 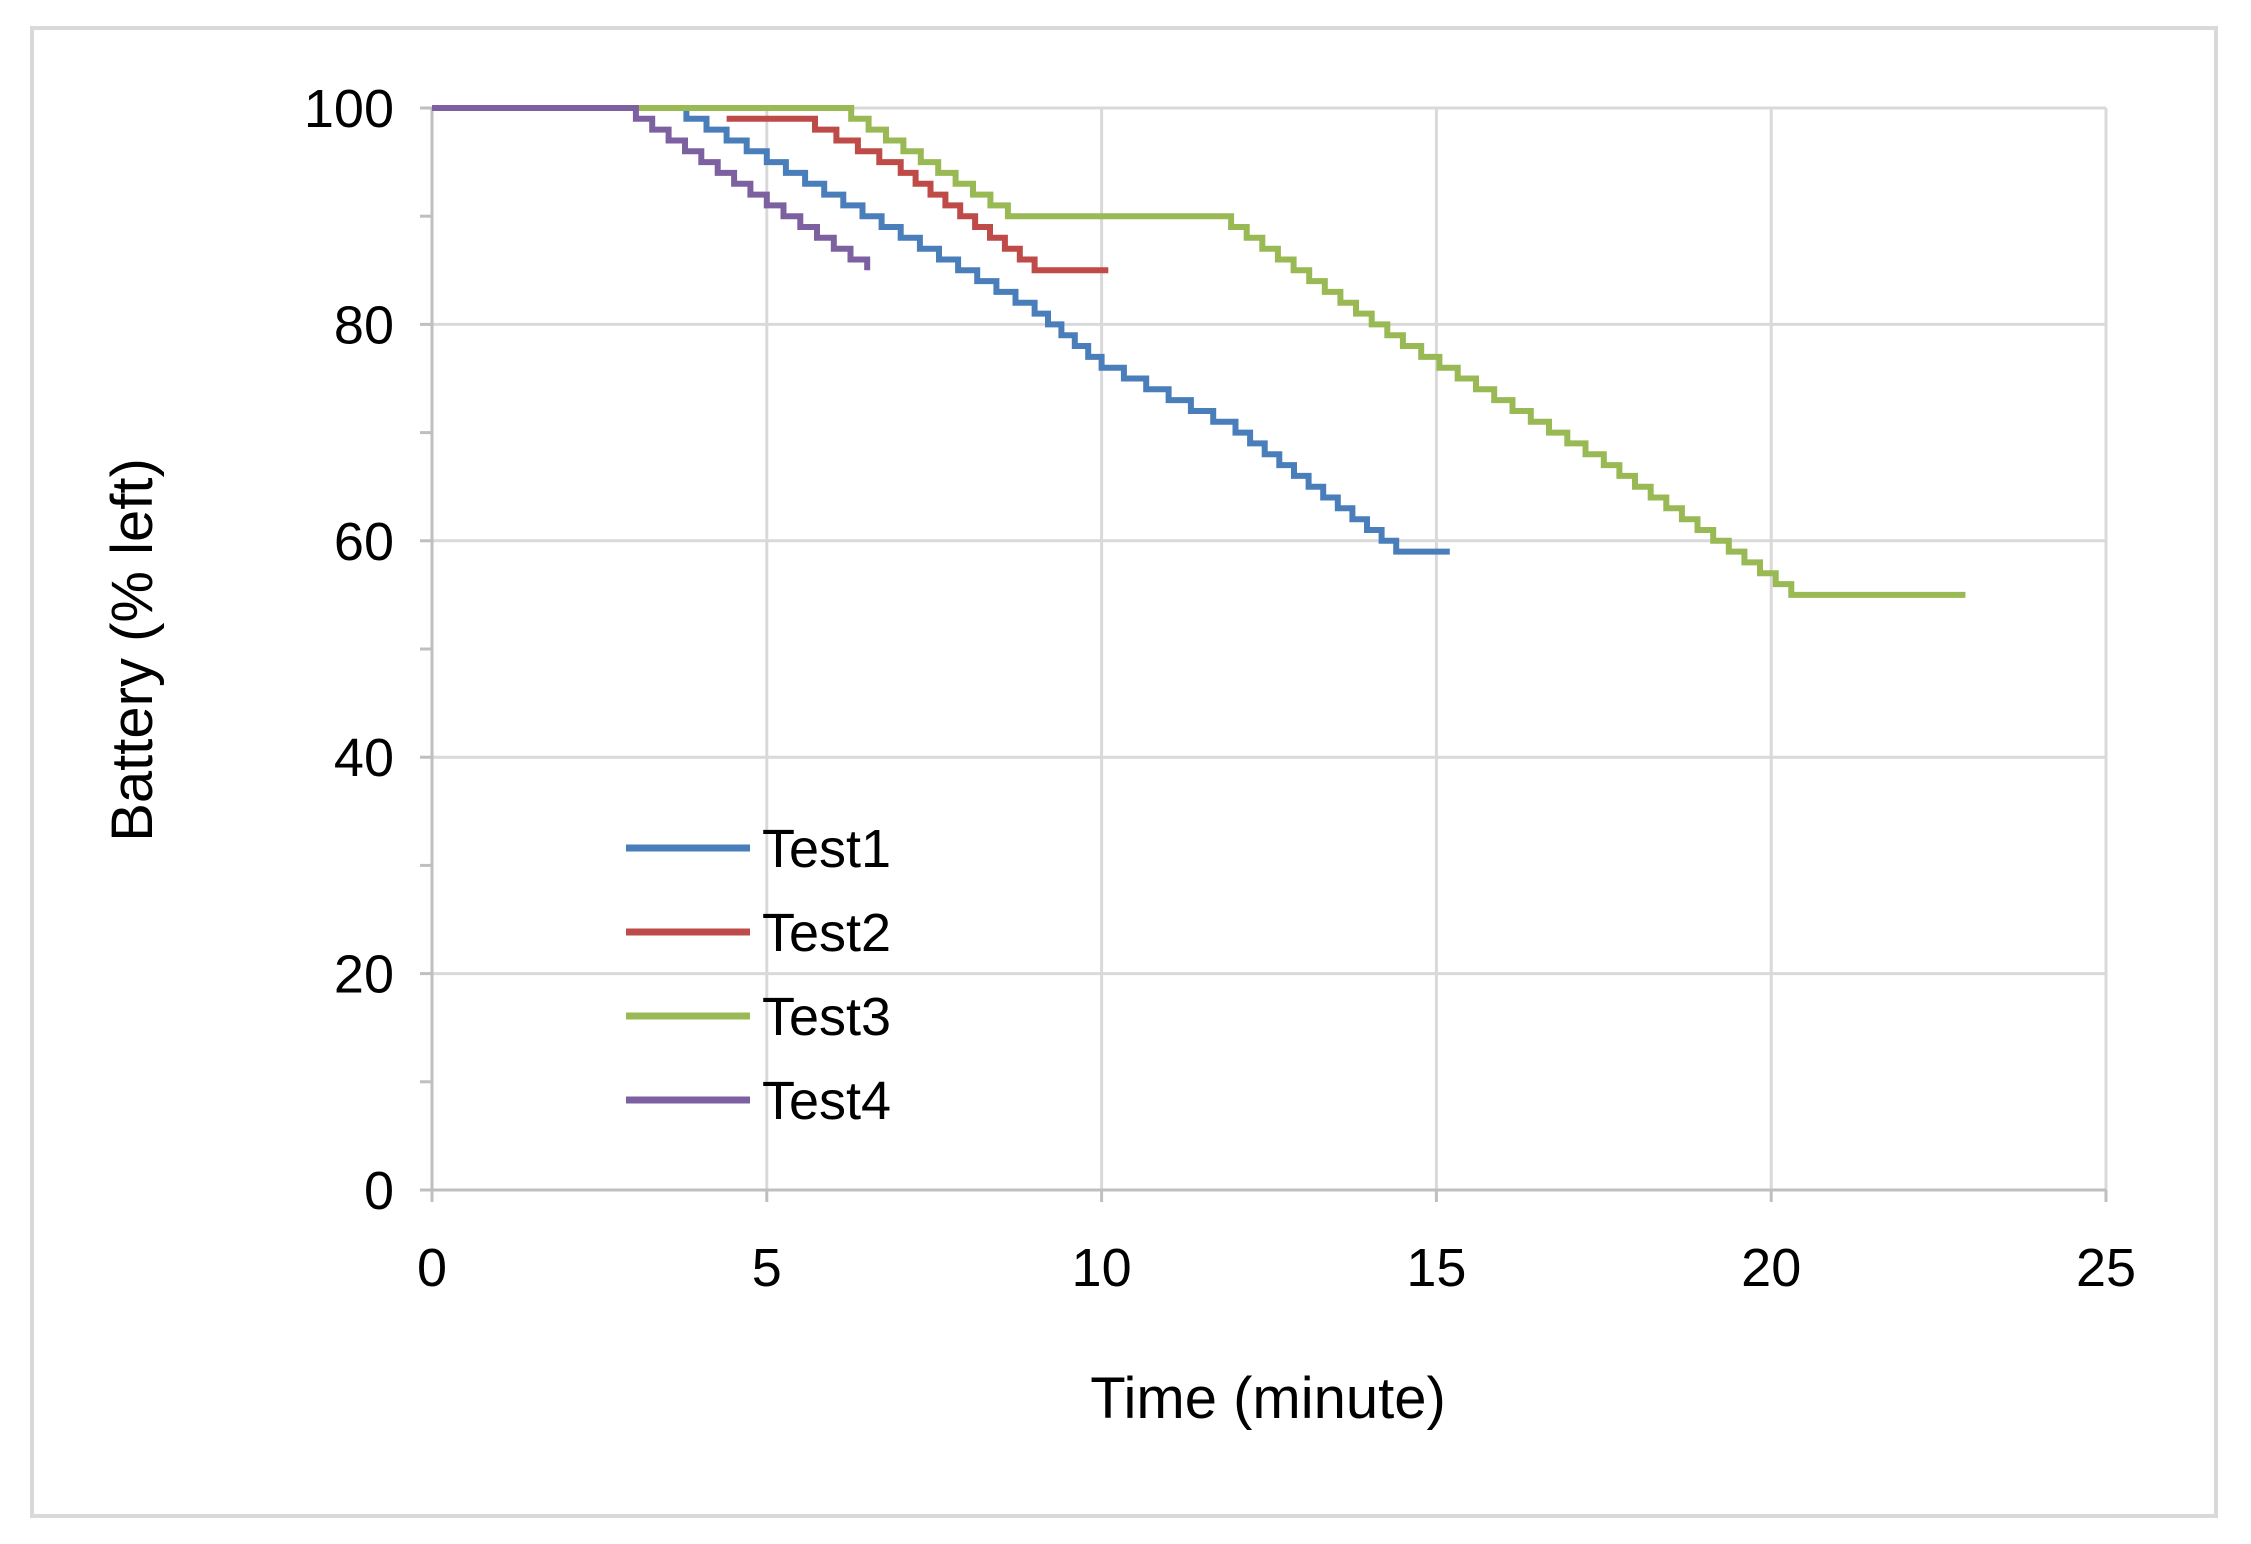 I want to click on legend-label-test3: Test3, so click(x=826, y=1017).